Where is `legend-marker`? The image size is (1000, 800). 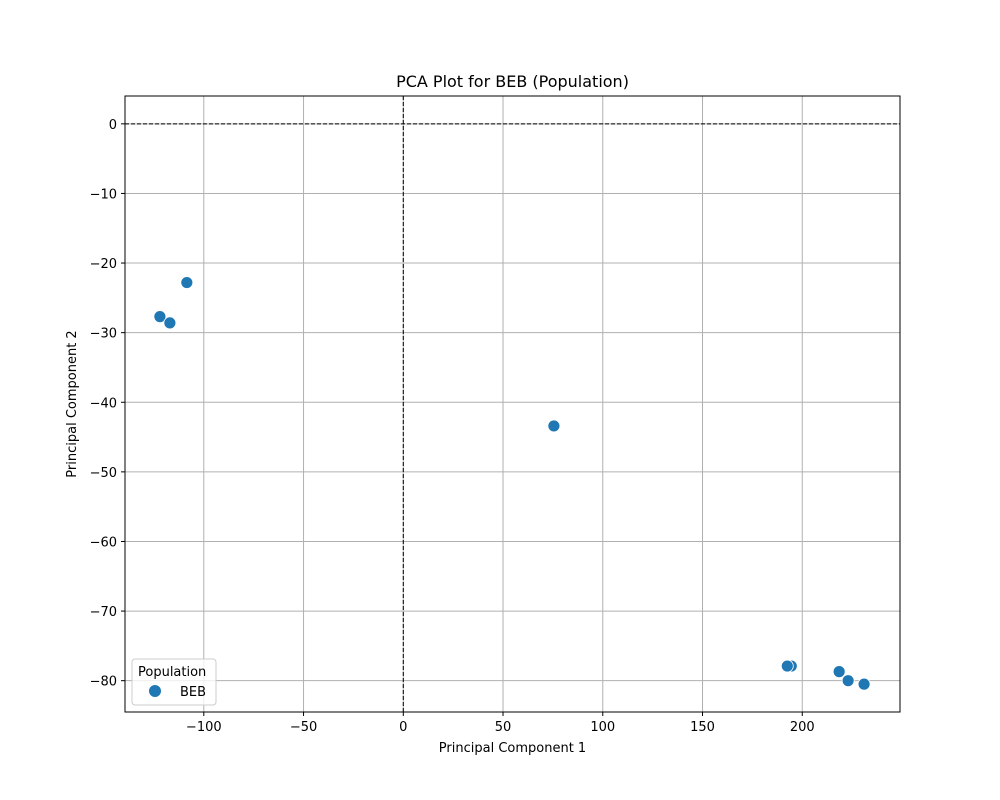
legend-marker is located at coordinates (155, 691).